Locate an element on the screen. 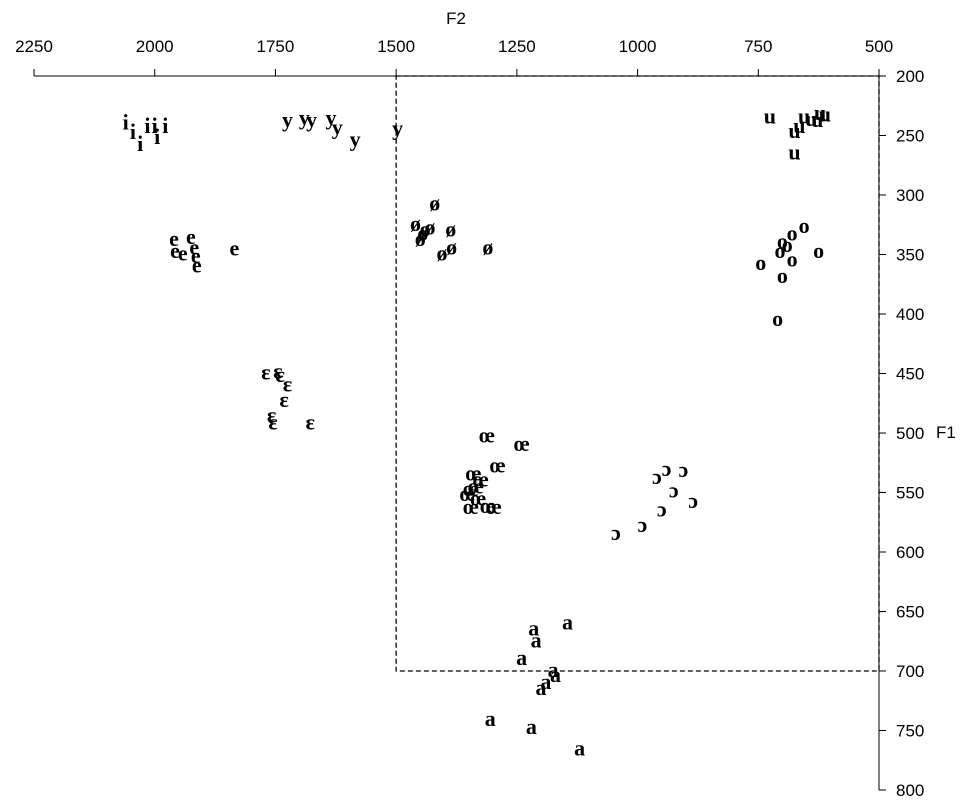 This screenshot has width=964, height=805. y-tick-label: 400 is located at coordinates (910, 314).